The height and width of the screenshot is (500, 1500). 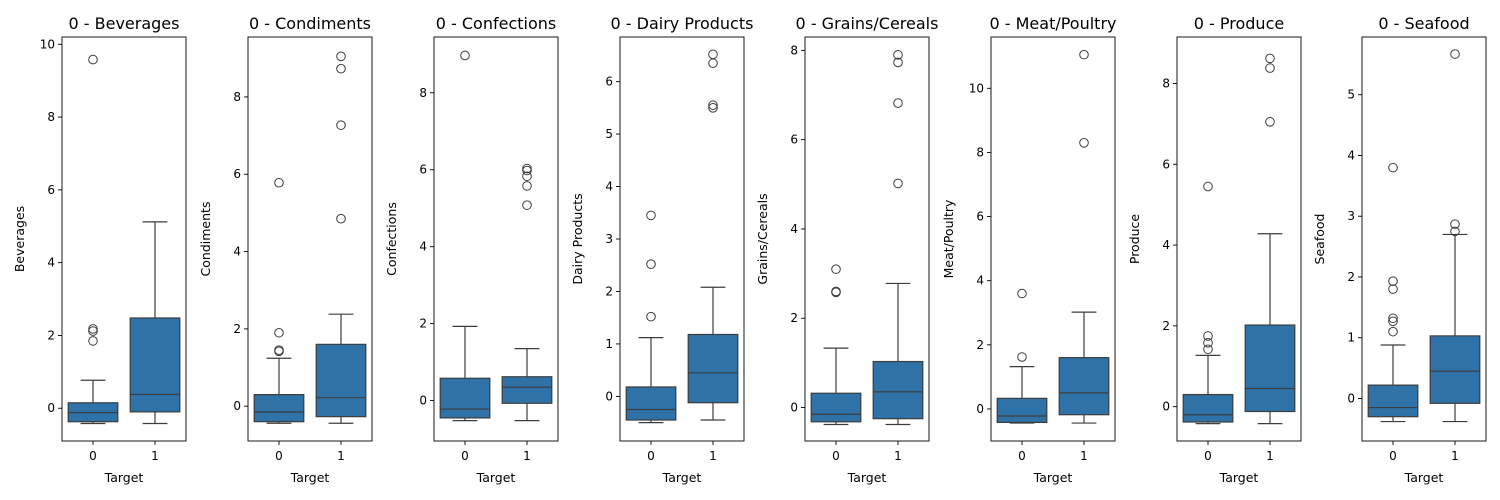 I want to click on y-axis-label: Grains/Cereals, so click(x=762, y=238).